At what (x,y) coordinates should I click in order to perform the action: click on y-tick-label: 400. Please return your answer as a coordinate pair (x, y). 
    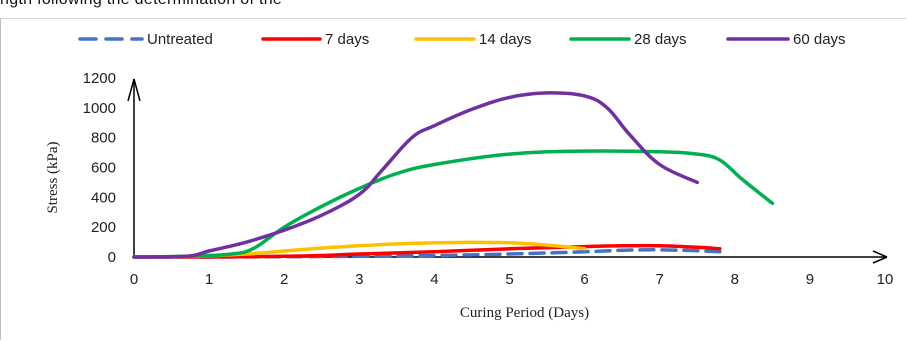
    Looking at the image, I should click on (103, 197).